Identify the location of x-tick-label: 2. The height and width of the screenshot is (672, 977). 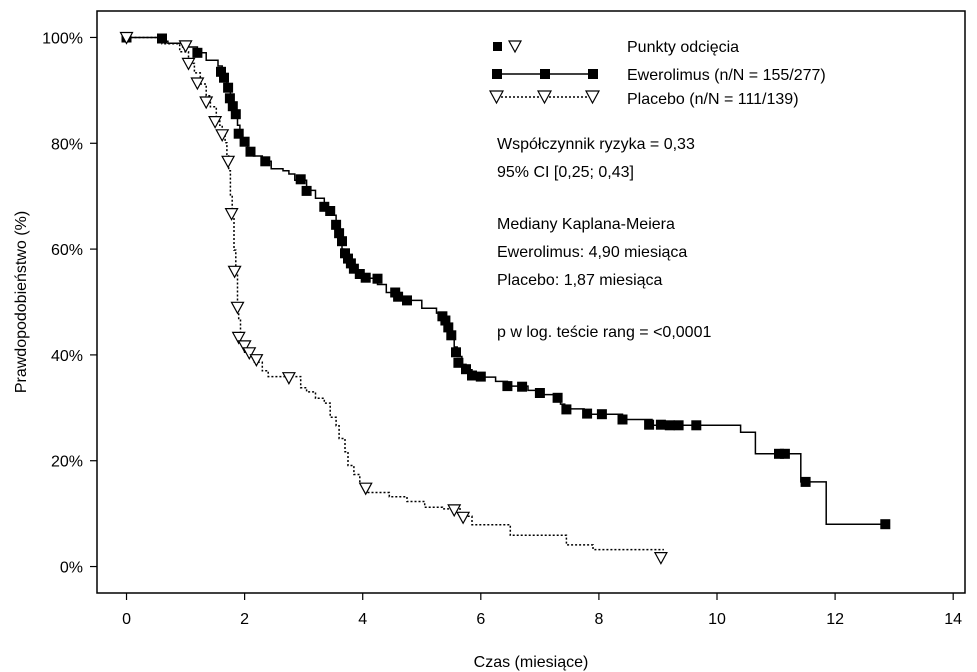
(244, 619).